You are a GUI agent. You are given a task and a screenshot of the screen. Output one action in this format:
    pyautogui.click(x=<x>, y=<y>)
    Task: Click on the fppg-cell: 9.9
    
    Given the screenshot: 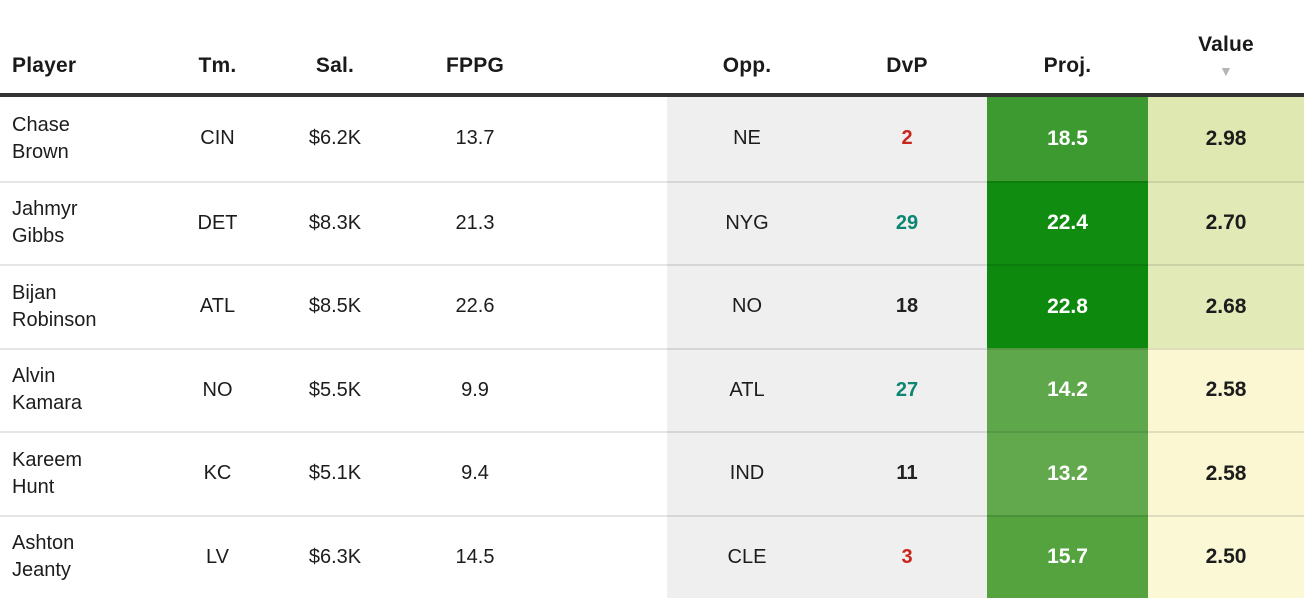 What is the action you would take?
    pyautogui.click(x=523, y=389)
    